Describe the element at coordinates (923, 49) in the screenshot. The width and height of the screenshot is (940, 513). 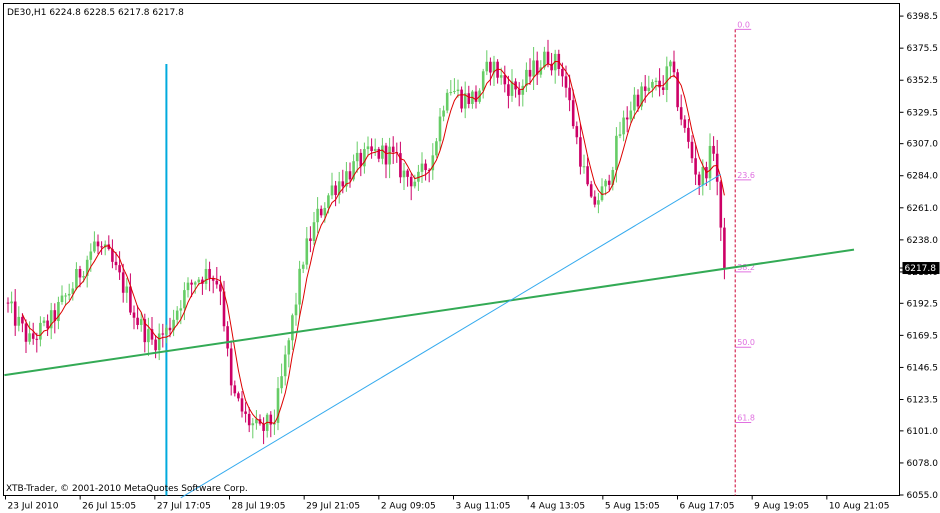
I see `price-tick-label: 6375.5` at that location.